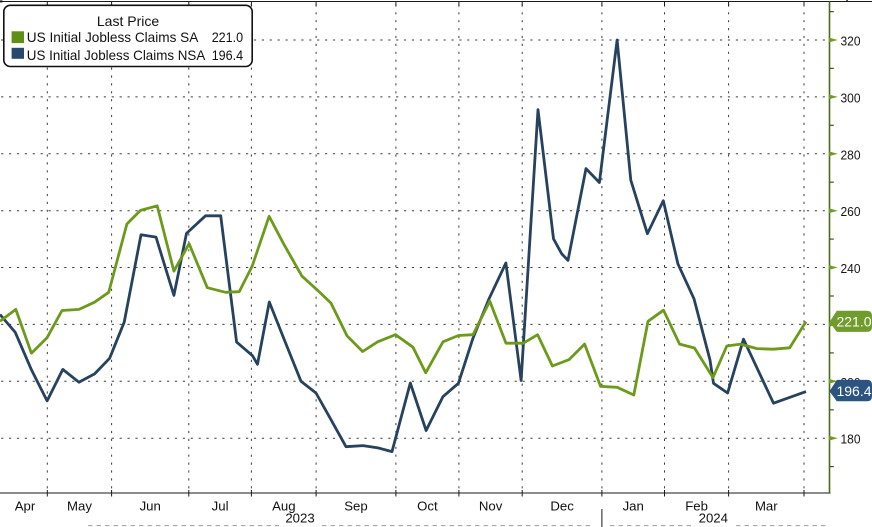 The image size is (872, 527). I want to click on svg-text: 320, so click(851, 41).